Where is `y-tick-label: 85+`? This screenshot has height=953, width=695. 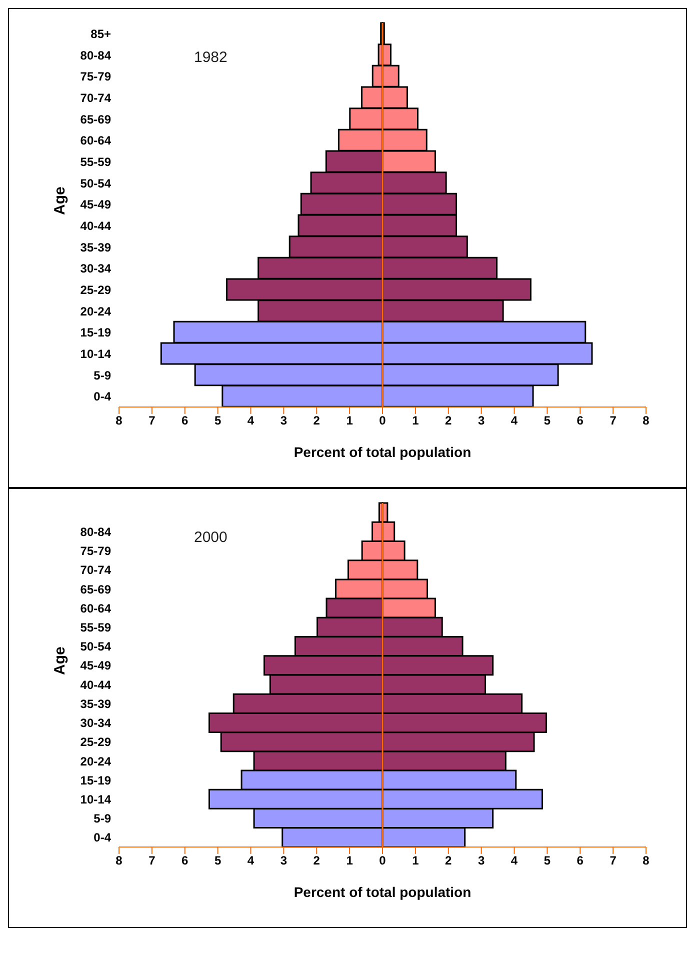
y-tick-label: 85+ is located at coordinates (100, 33).